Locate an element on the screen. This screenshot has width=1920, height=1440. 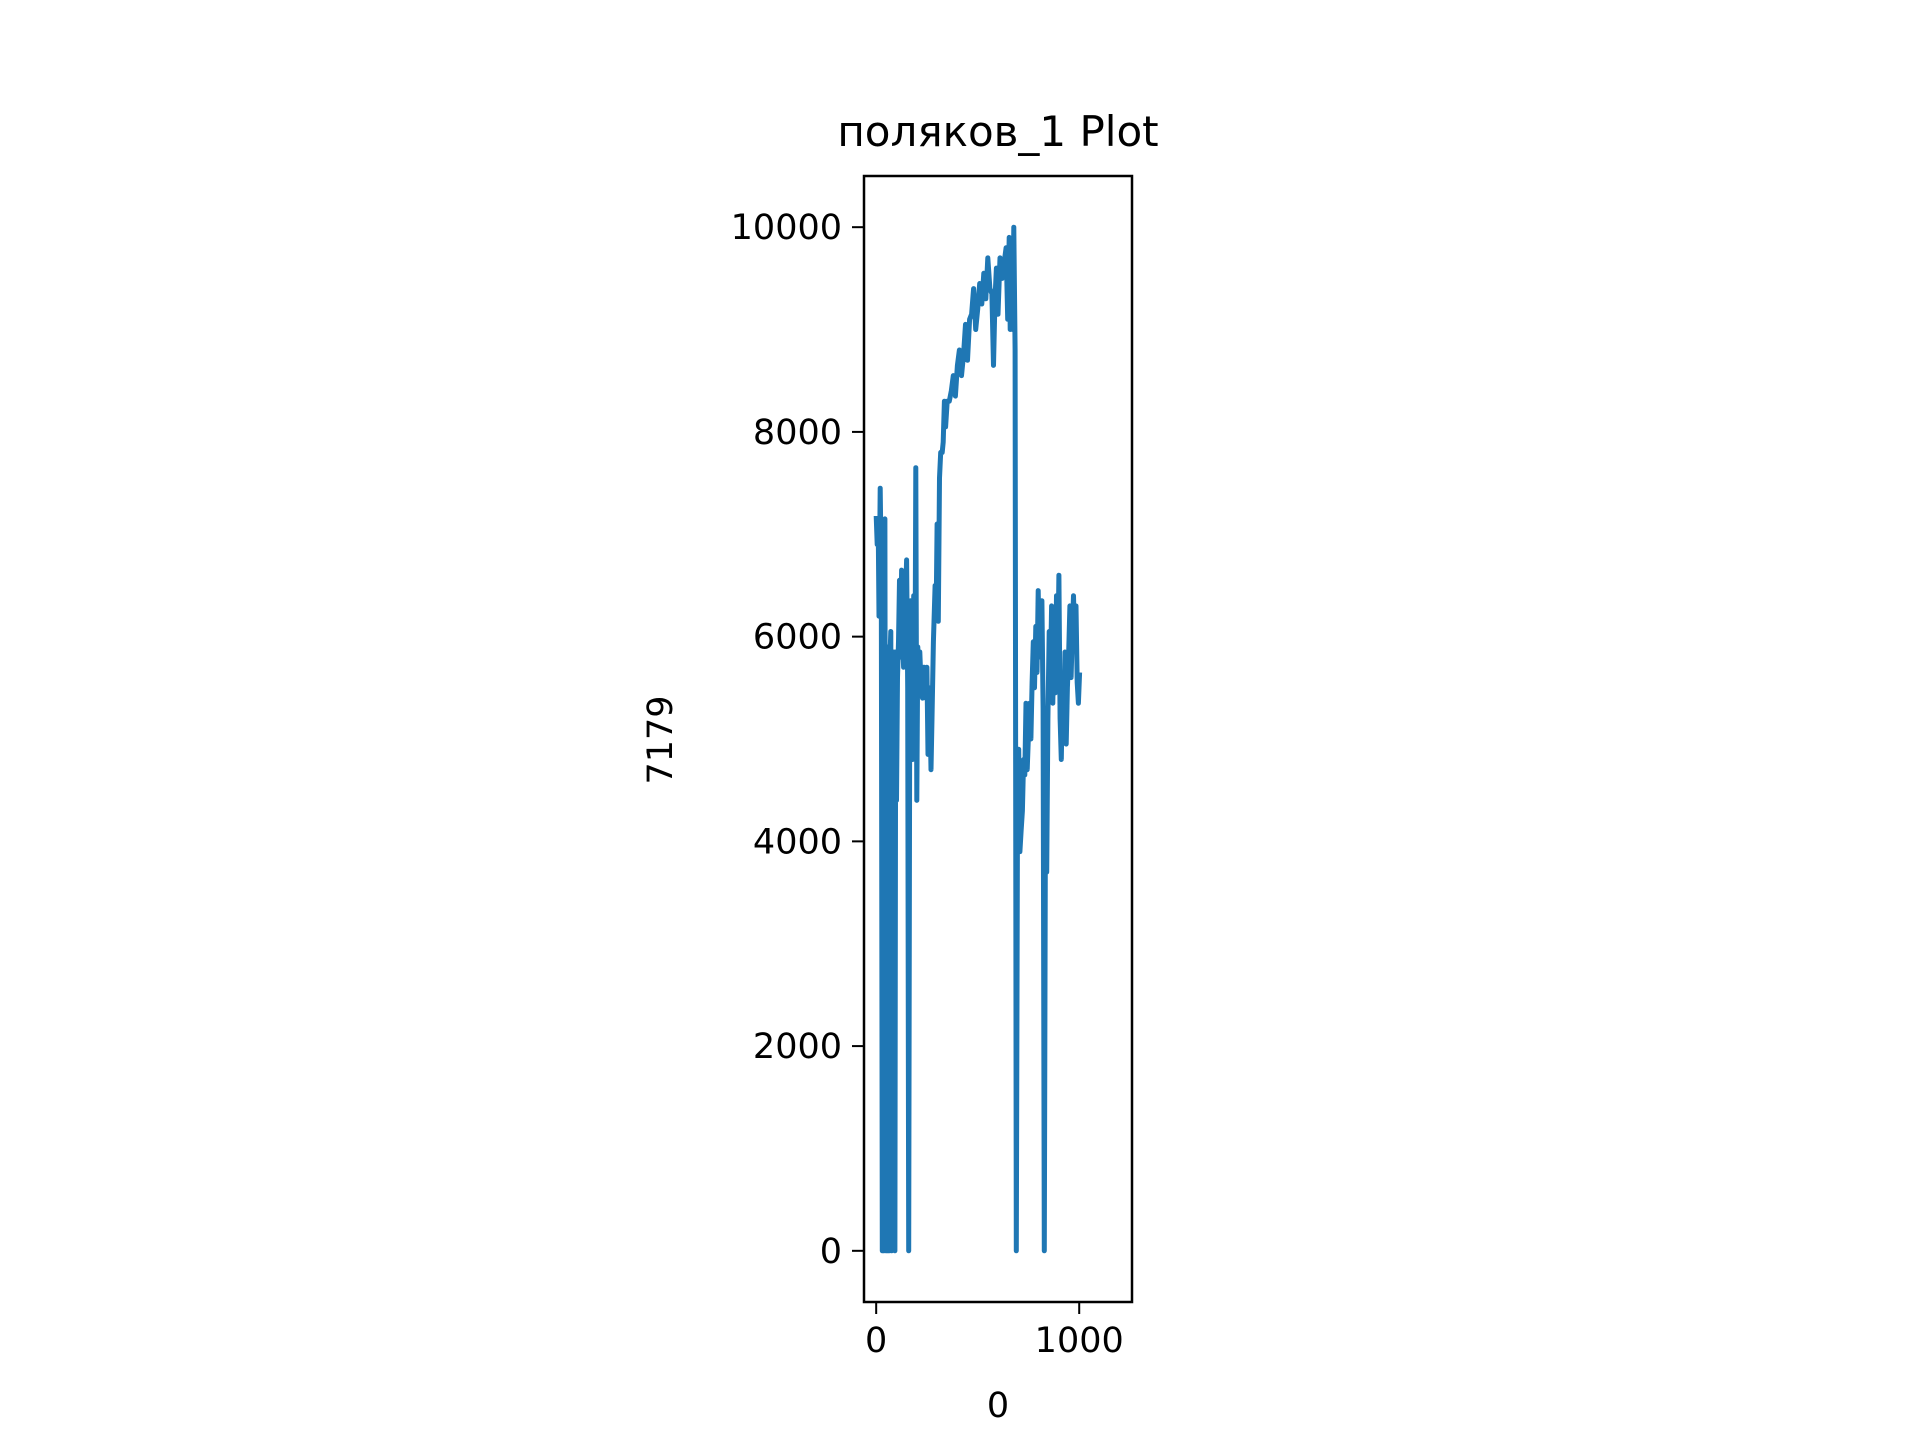
y-axis-label: 7179 is located at coordinates (661, 739).